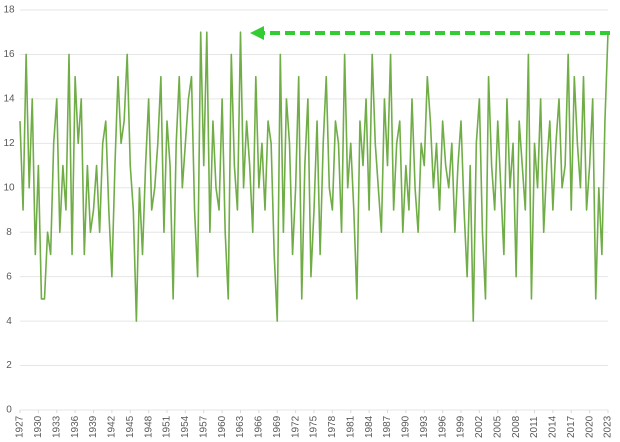  Describe the element at coordinates (222, 426) in the screenshot. I see `x-tick-label: 1960` at that location.